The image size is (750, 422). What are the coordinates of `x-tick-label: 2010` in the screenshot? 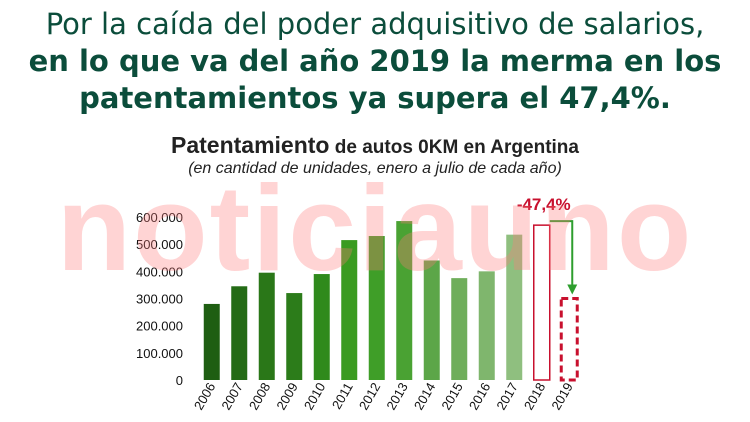 It's located at (314, 396).